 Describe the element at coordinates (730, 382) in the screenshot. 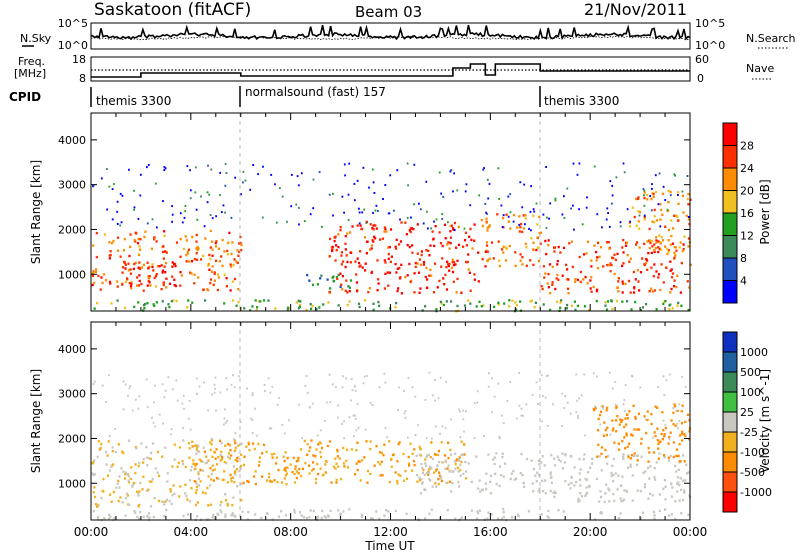

I see `colorbar-swatch` at that location.